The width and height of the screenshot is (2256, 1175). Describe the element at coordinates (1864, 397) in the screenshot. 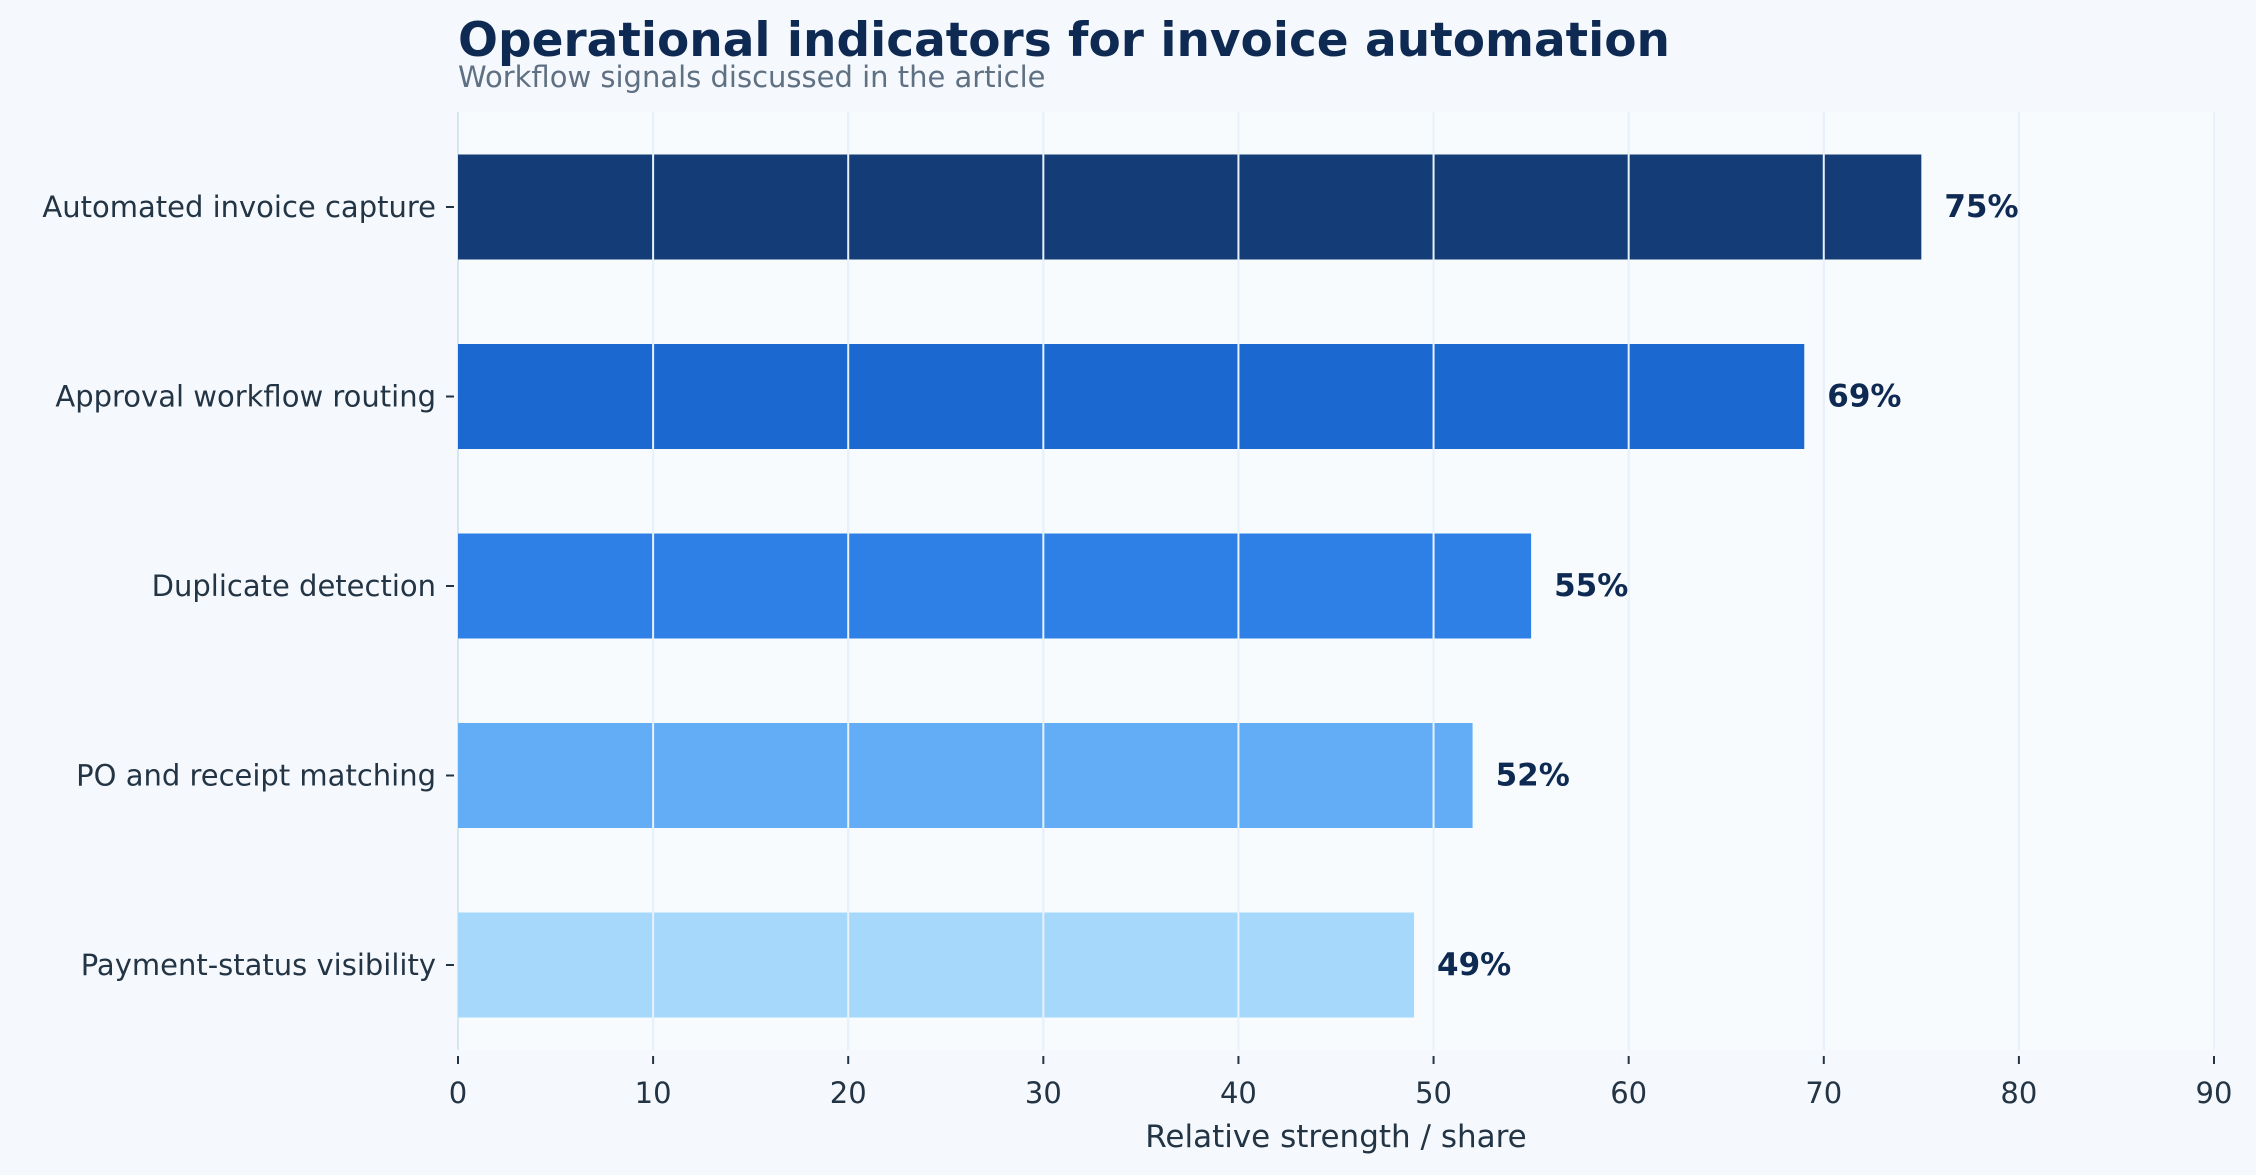

I see `bar-value-label: 69%` at that location.